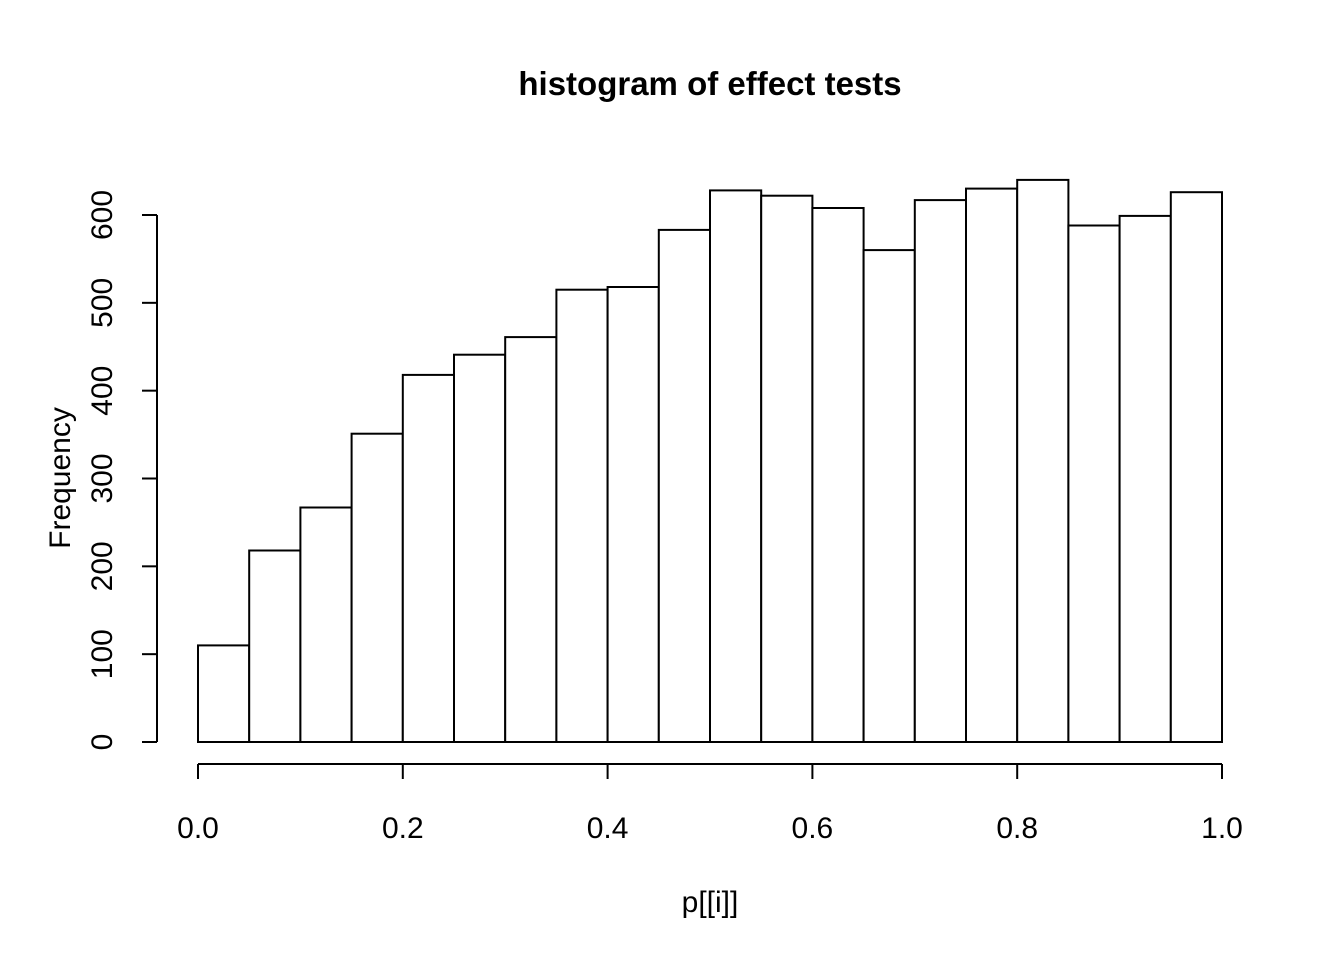 This screenshot has width=1344, height=960. I want to click on y-tick-label: 600, so click(102, 215).